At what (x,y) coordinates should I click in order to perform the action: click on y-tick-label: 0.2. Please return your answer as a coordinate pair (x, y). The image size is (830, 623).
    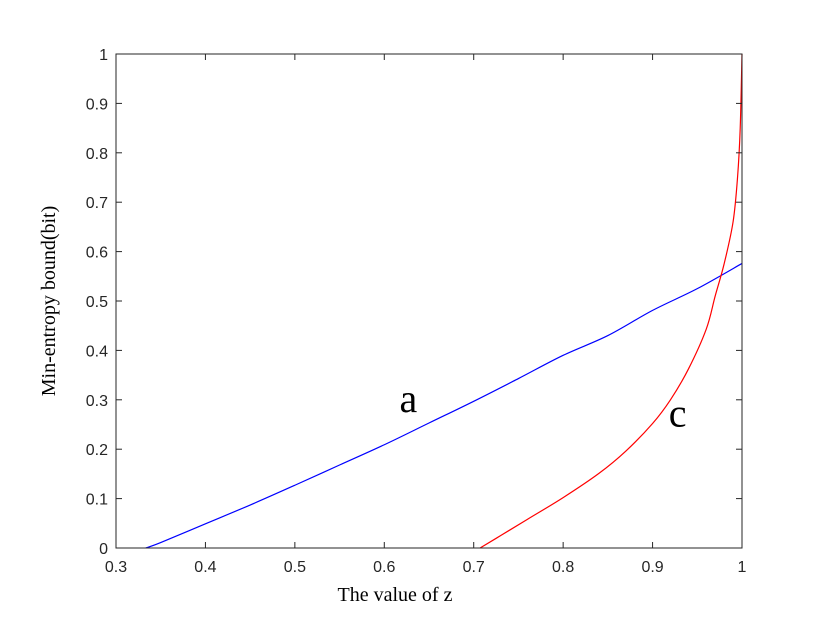
    Looking at the image, I should click on (97, 450).